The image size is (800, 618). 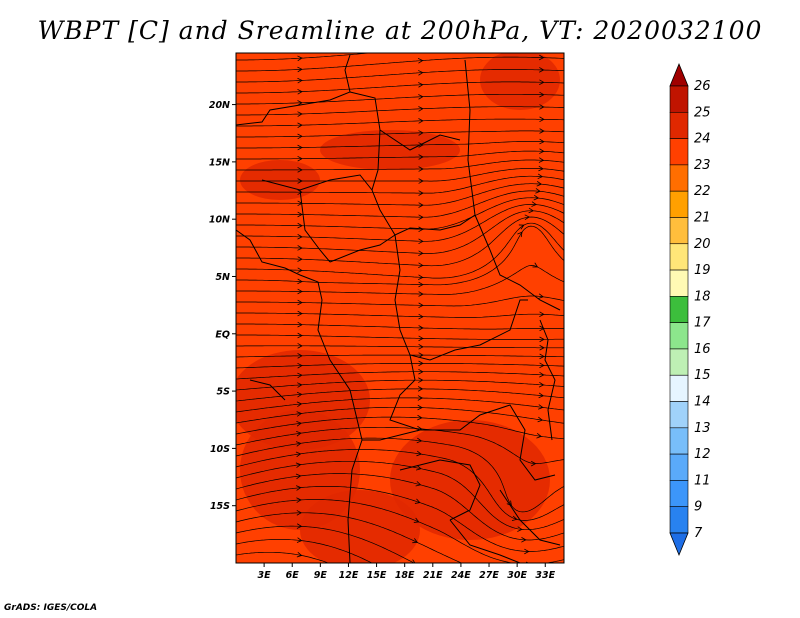 I want to click on colorbar-label: 21, so click(x=702, y=217).